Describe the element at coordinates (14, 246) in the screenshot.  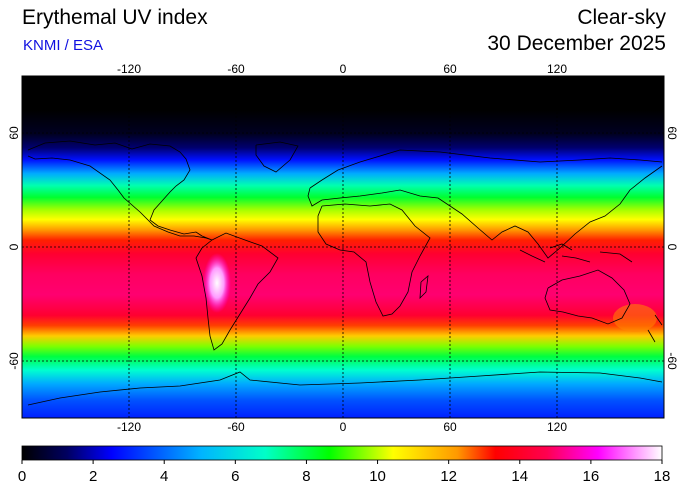
I see `lat-tick-label-left: 0` at that location.